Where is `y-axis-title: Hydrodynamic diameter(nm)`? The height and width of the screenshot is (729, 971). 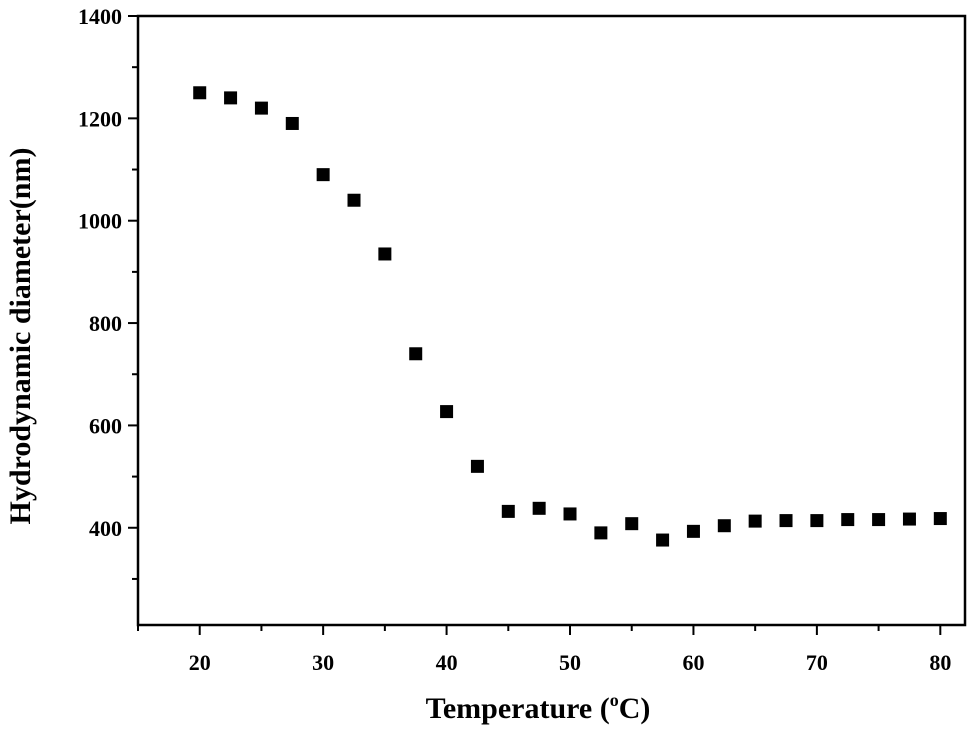 y-axis-title: Hydrodynamic diameter(nm) is located at coordinates (20, 336).